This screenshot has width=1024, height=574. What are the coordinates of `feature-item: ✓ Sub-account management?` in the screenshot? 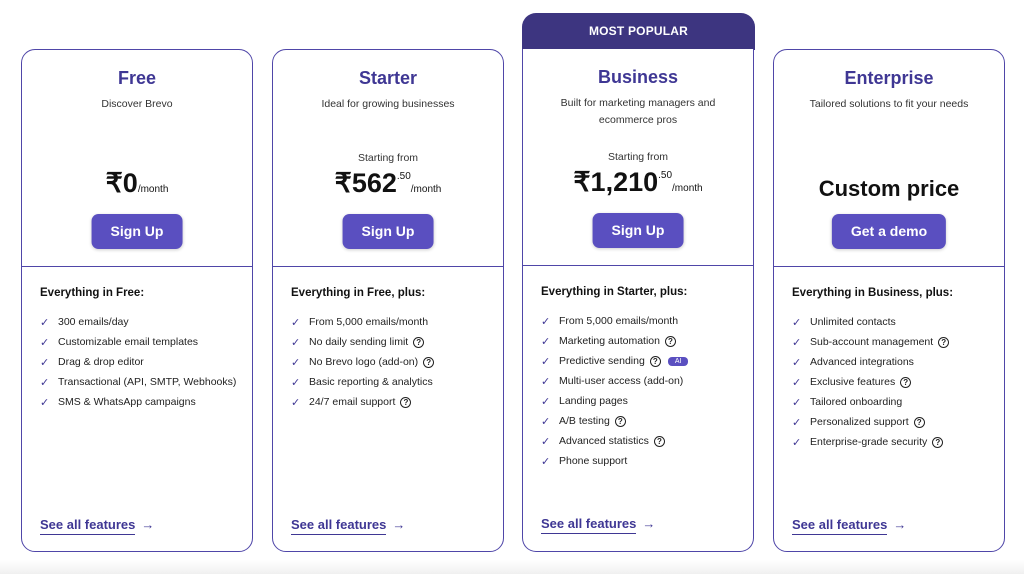 It's located at (871, 342).